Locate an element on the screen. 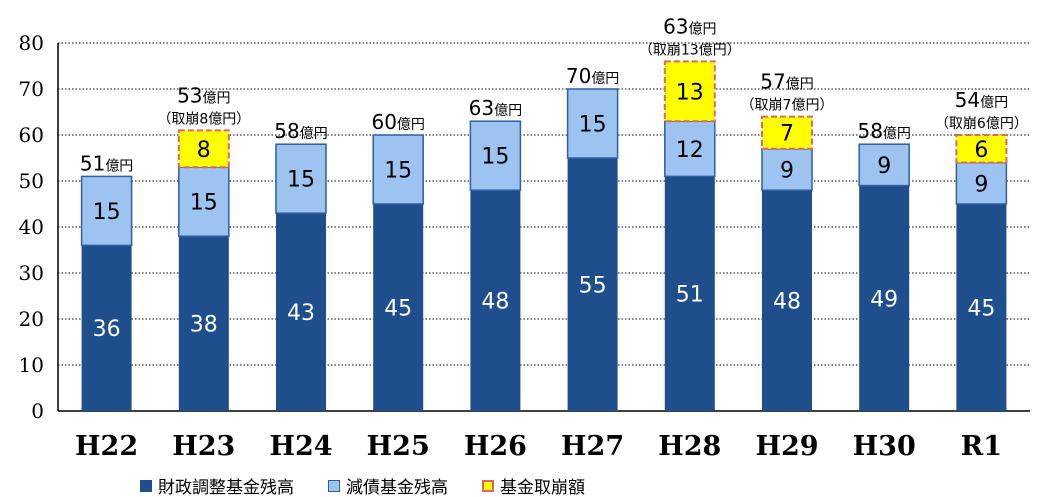 The image size is (1037, 497). bar-value-label: 36 is located at coordinates (107, 329).